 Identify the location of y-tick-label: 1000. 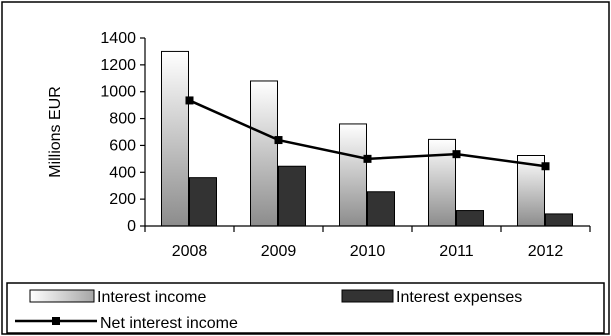
(118, 92).